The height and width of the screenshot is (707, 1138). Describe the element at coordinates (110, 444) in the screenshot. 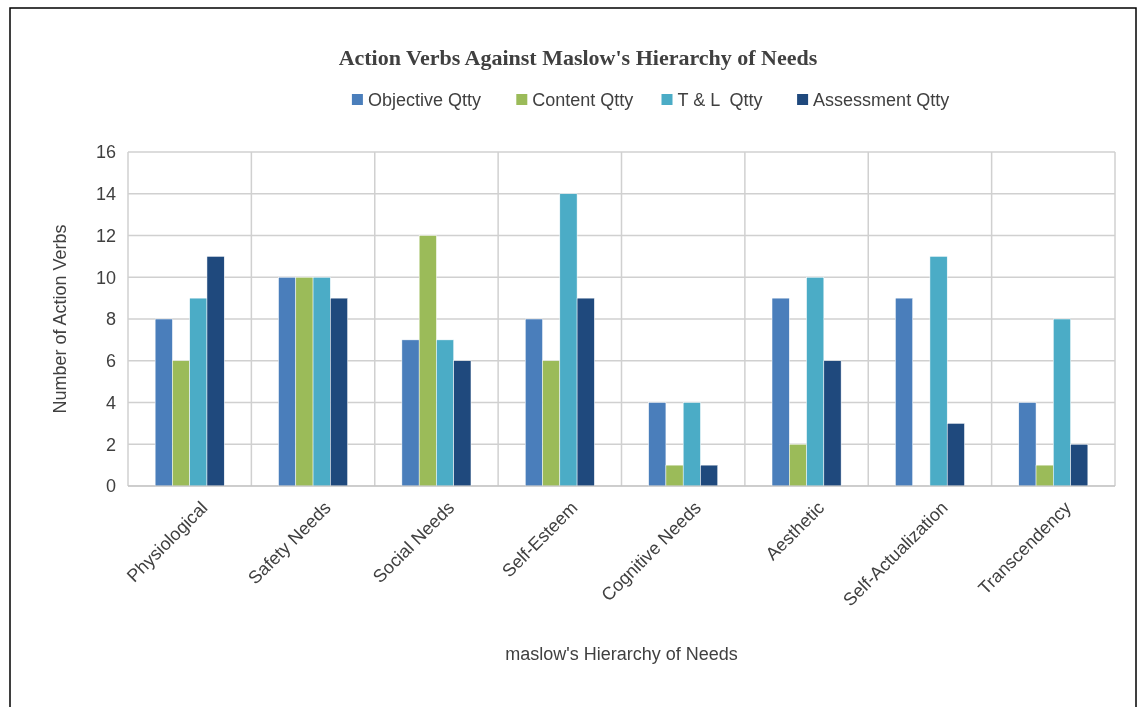

I see `y-tick-label: 2` at that location.